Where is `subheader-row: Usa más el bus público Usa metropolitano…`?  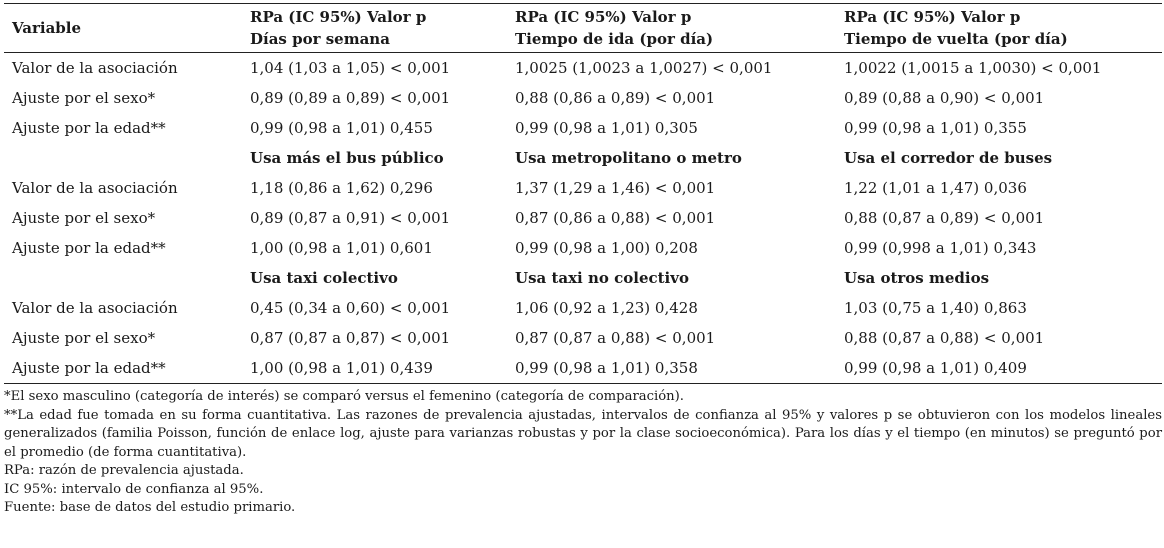
subheader-row: Usa más el bus público Usa metropolitano… is located at coordinates (583, 158).